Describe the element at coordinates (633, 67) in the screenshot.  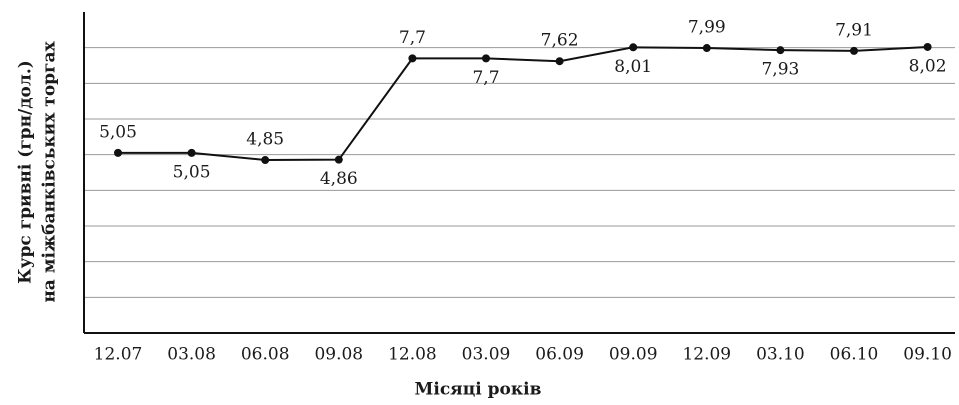
I see `data-label: 8,01` at that location.